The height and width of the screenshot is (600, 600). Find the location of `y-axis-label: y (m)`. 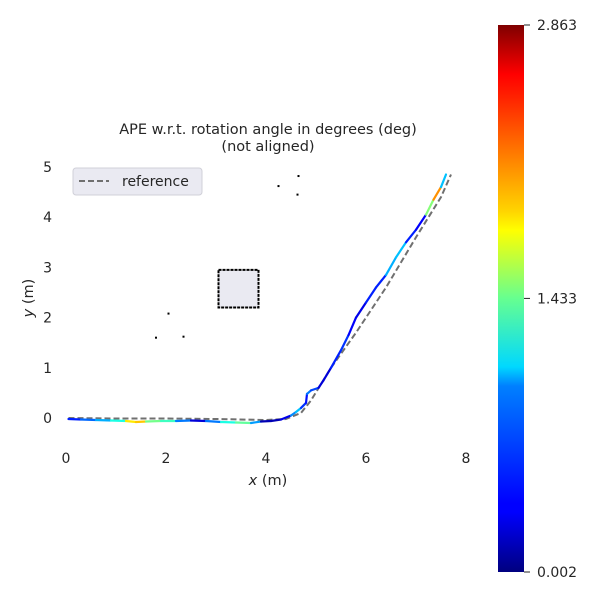

y-axis-label: y (m) is located at coordinates (29, 299).